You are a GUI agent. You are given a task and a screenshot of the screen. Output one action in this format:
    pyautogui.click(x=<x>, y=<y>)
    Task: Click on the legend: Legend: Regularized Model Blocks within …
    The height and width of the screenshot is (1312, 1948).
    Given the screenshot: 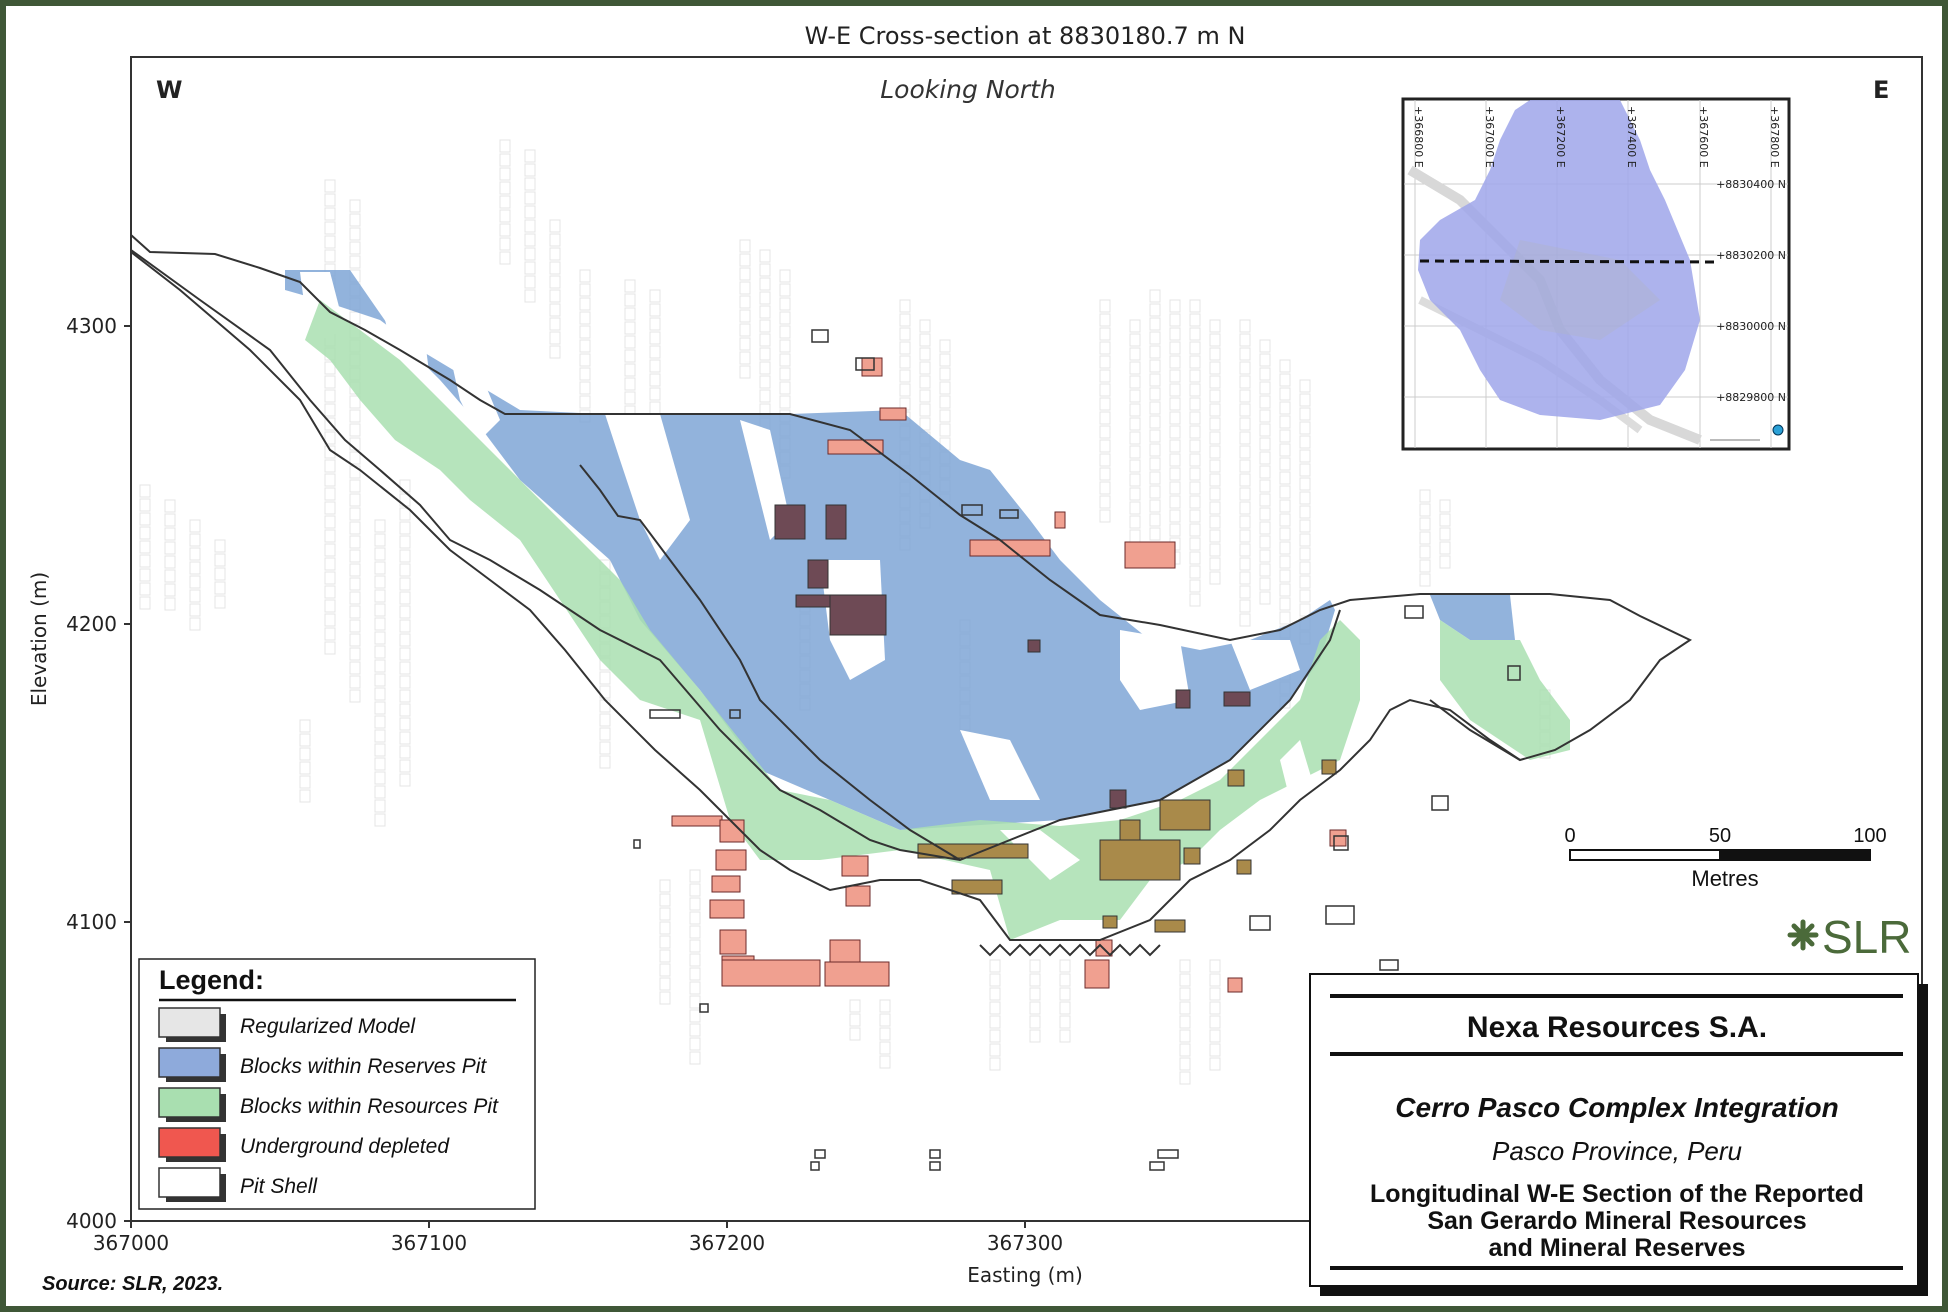 What is the action you would take?
    pyautogui.click(x=337, y=1084)
    